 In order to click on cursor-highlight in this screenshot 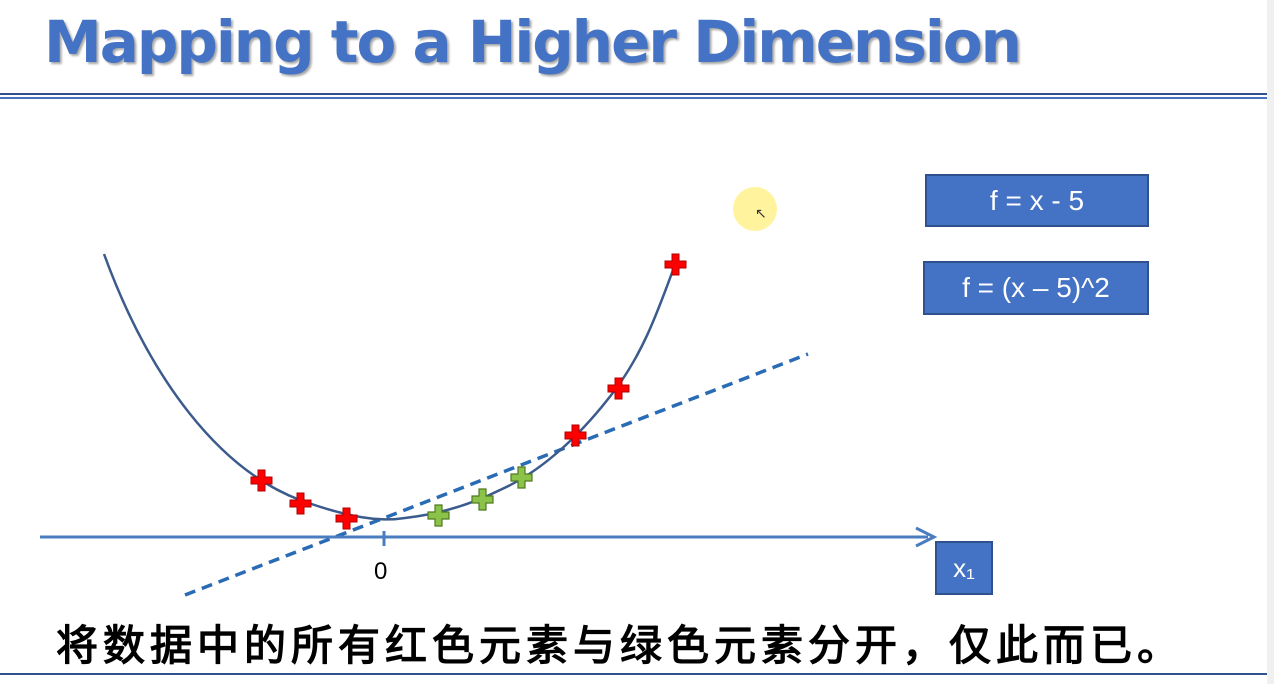, I will do `click(755, 209)`.